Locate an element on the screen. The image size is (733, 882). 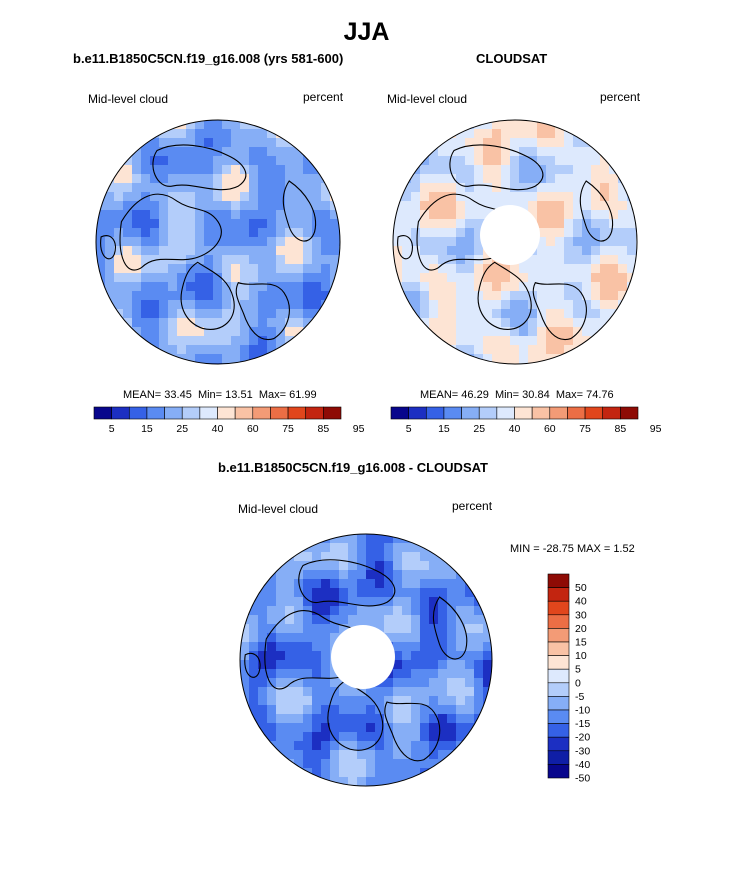
panel2-colorbar-swatch is located at coordinates (611, 413).